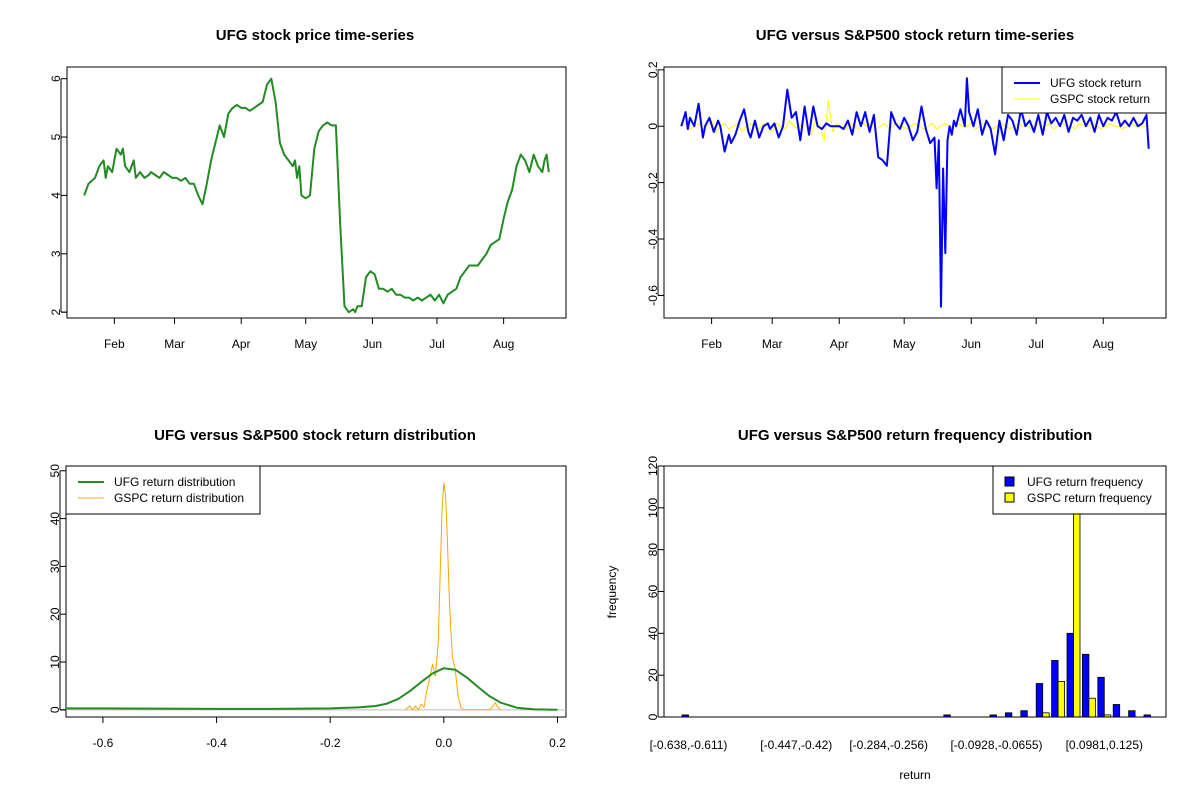 Image resolution: width=1200 pixels, height=800 pixels. Describe the element at coordinates (103, 743) in the screenshot. I see `x-tick-label: -0.6` at that location.